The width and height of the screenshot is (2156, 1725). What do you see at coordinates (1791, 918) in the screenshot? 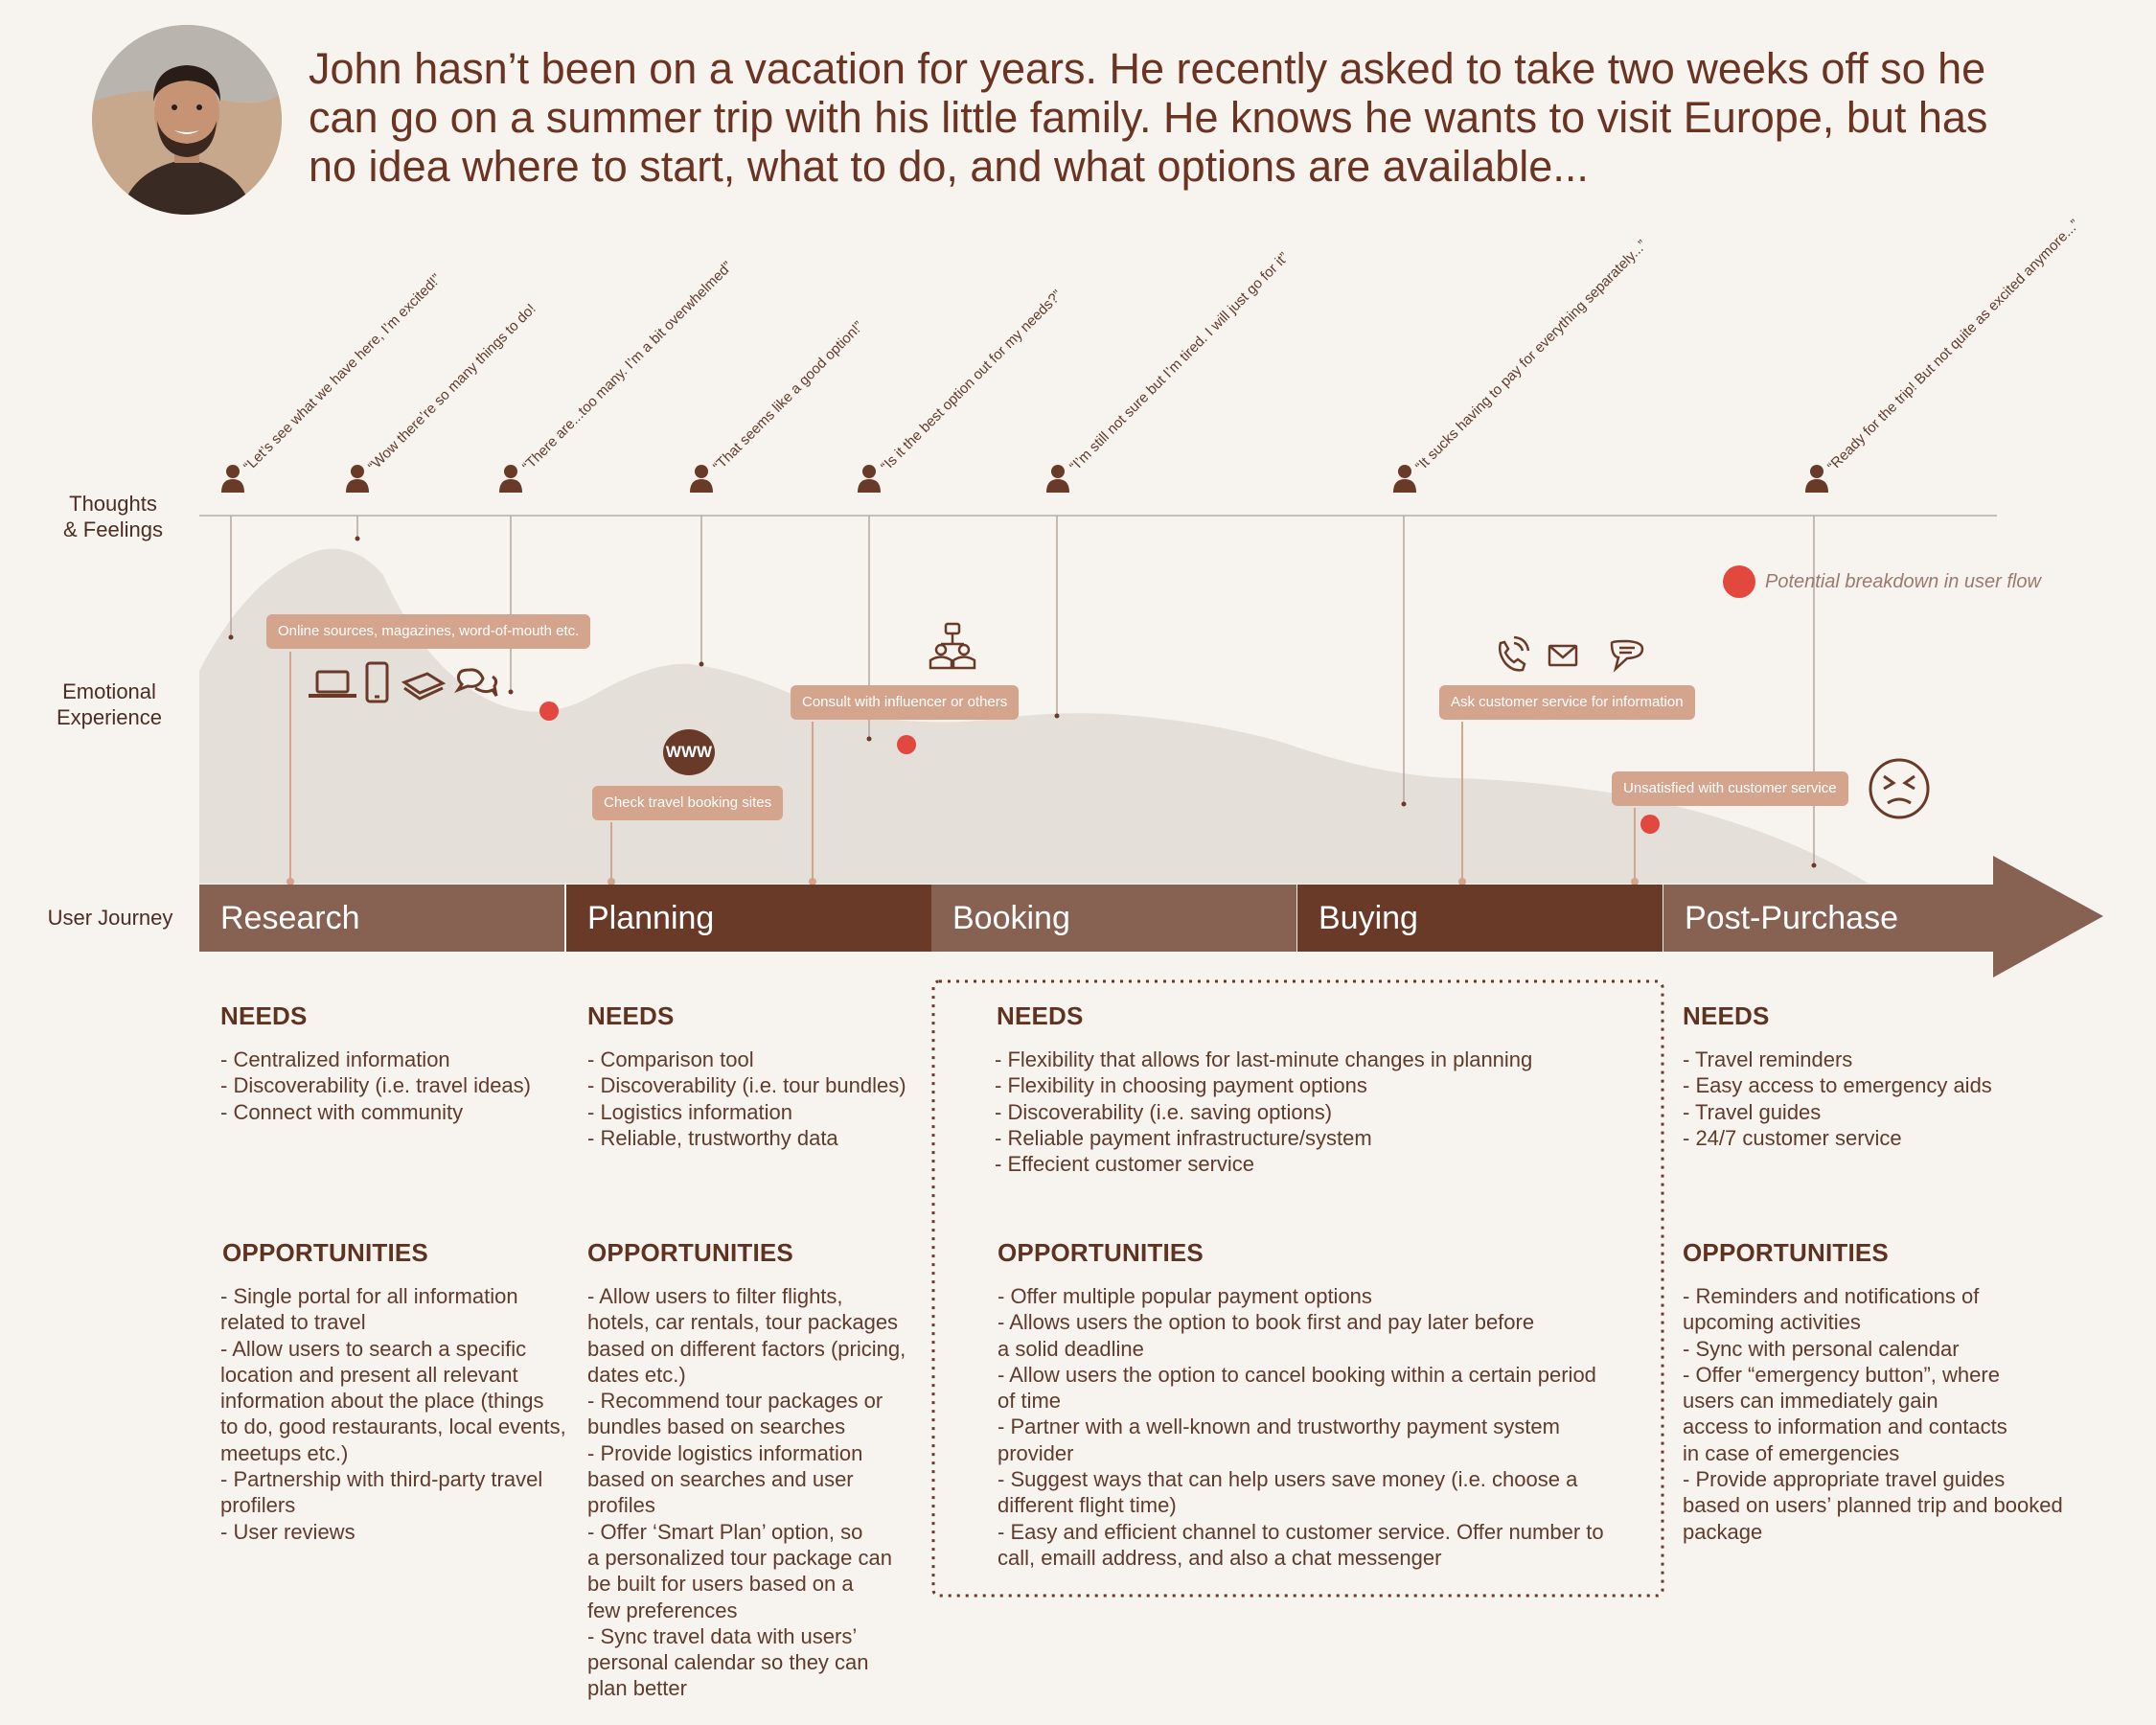
I see `stage-post-purchase: Post-Purchase` at bounding box center [1791, 918].